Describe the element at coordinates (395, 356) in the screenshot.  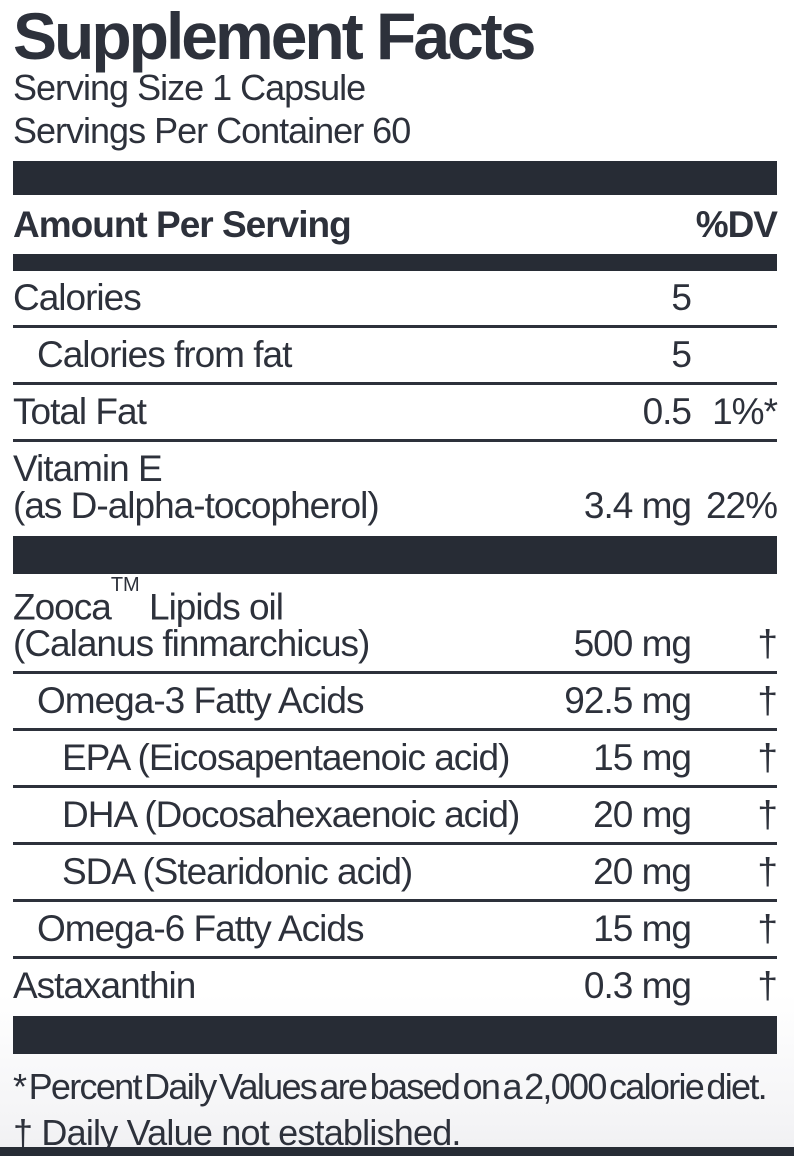
I see `row-calories-from-fat: Calories from fat 5` at that location.